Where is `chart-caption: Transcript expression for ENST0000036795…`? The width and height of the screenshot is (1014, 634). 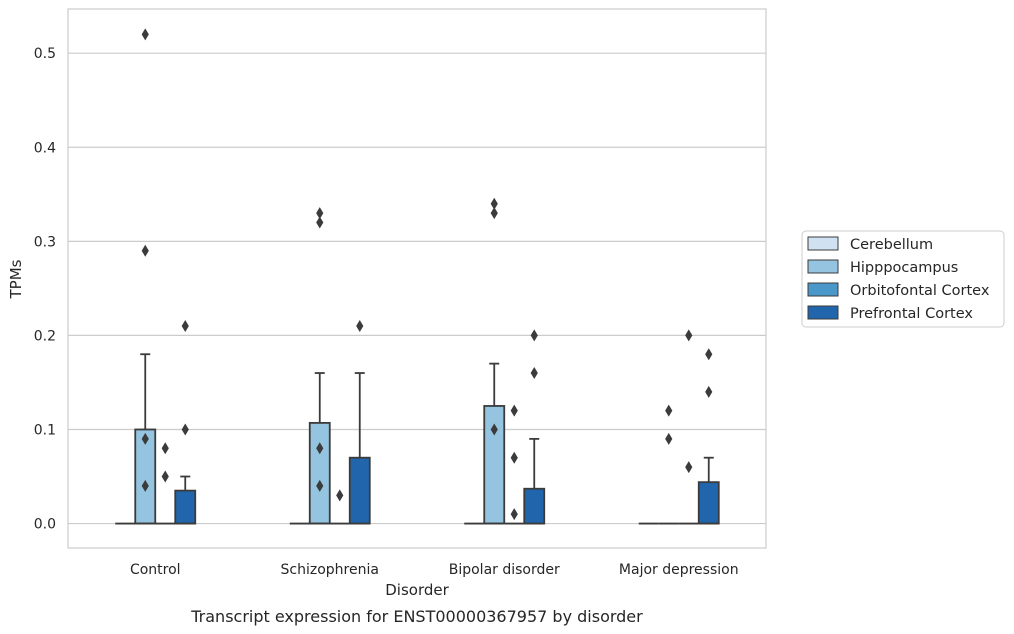 chart-caption: Transcript expression for ENST0000036795… is located at coordinates (416, 616).